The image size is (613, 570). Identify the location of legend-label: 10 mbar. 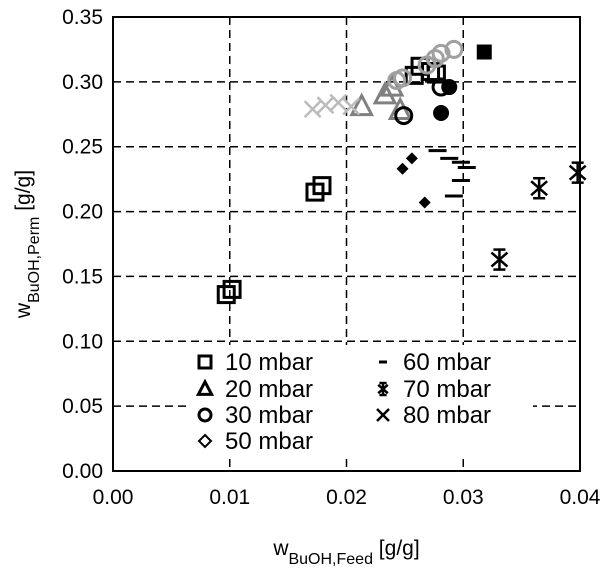
(269, 362).